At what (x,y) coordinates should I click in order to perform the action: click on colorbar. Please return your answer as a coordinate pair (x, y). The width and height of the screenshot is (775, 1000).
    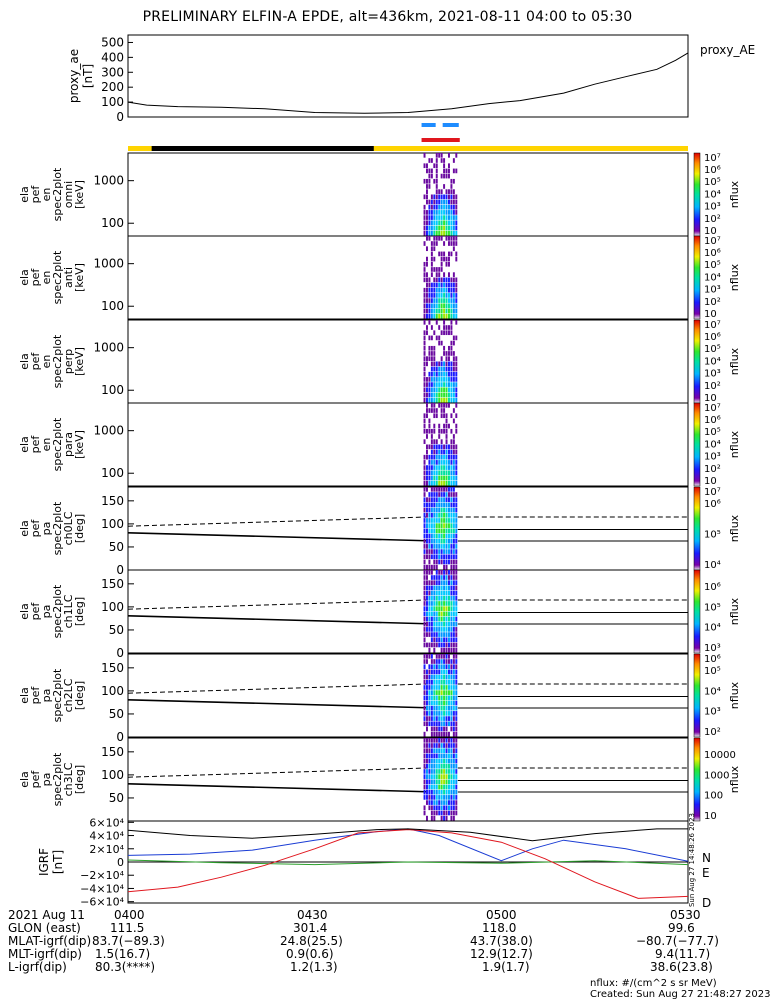
    Looking at the image, I should click on (697, 444).